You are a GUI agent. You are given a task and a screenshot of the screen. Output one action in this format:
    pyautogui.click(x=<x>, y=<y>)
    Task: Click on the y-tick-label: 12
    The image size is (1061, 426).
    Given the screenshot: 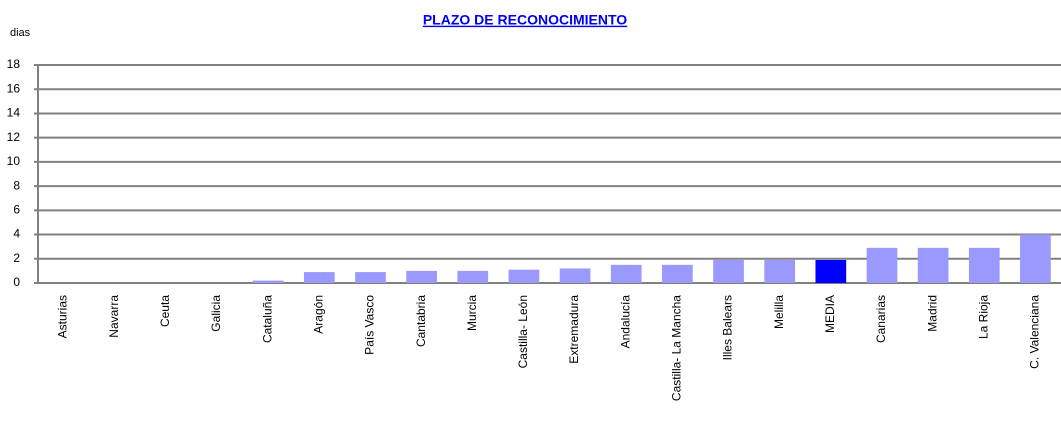 What is the action you would take?
    pyautogui.click(x=14, y=137)
    